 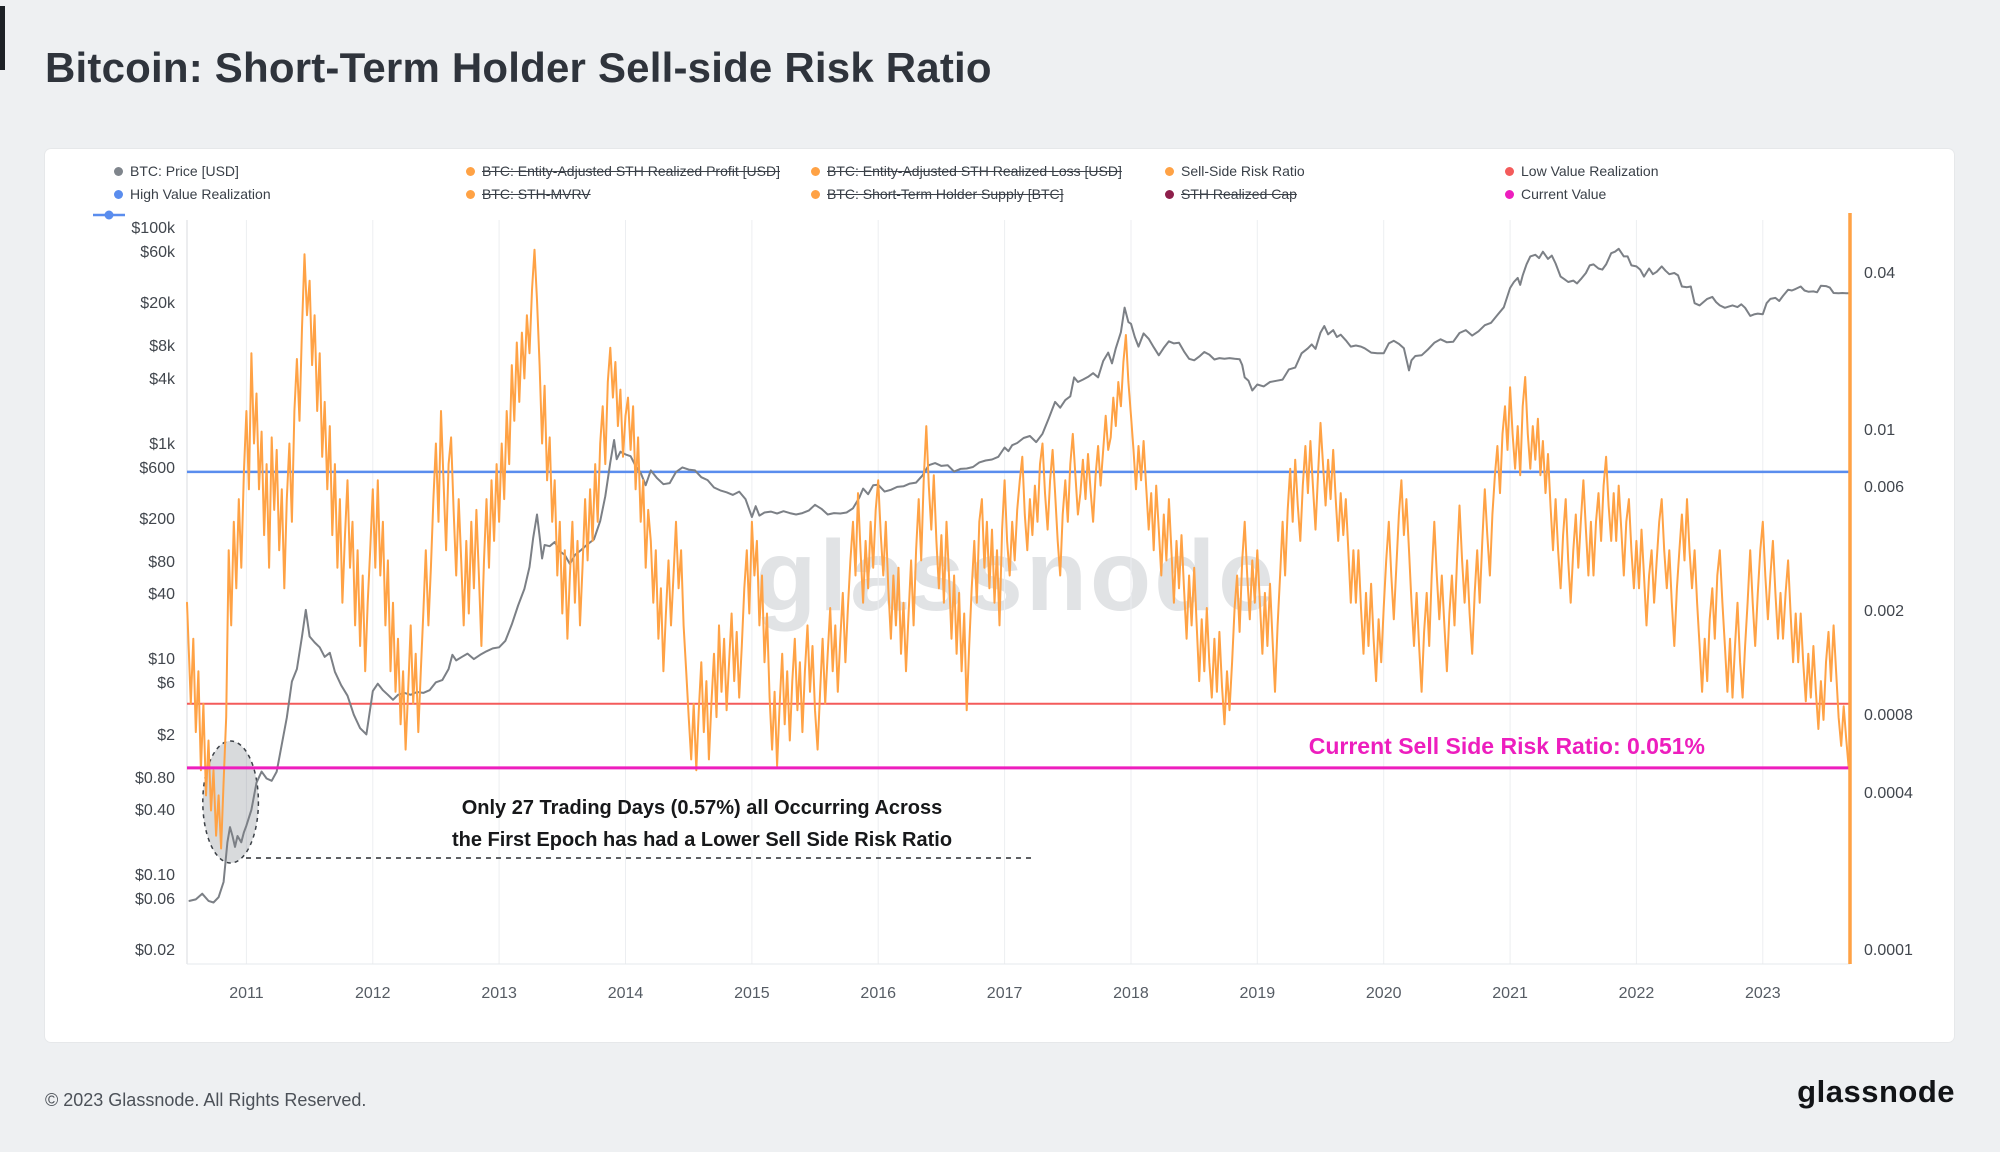 What do you see at coordinates (206, 1100) in the screenshot?
I see `copyright-text: © 2023 Glassnode. All Rights Reserved.` at bounding box center [206, 1100].